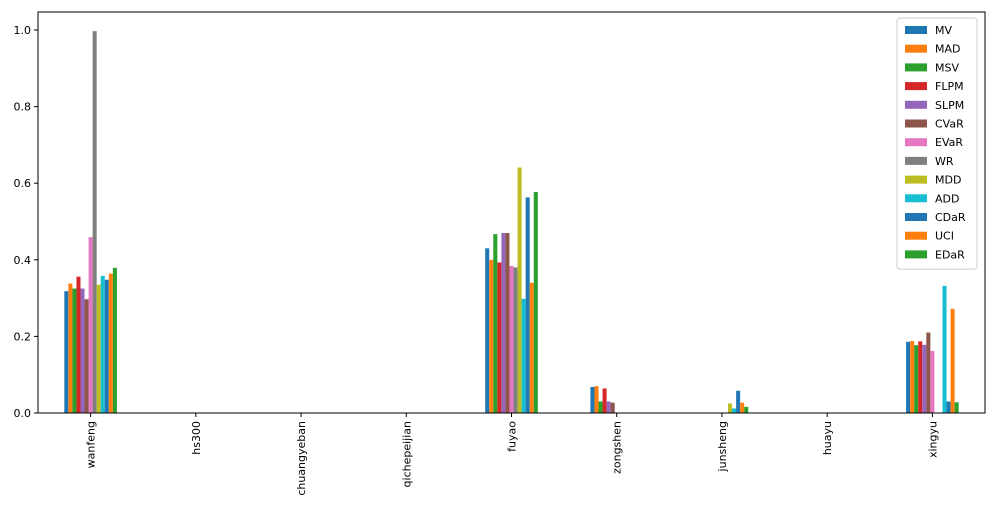  Describe the element at coordinates (23, 336) in the screenshot. I see `y-tick-label: 0.2` at that location.